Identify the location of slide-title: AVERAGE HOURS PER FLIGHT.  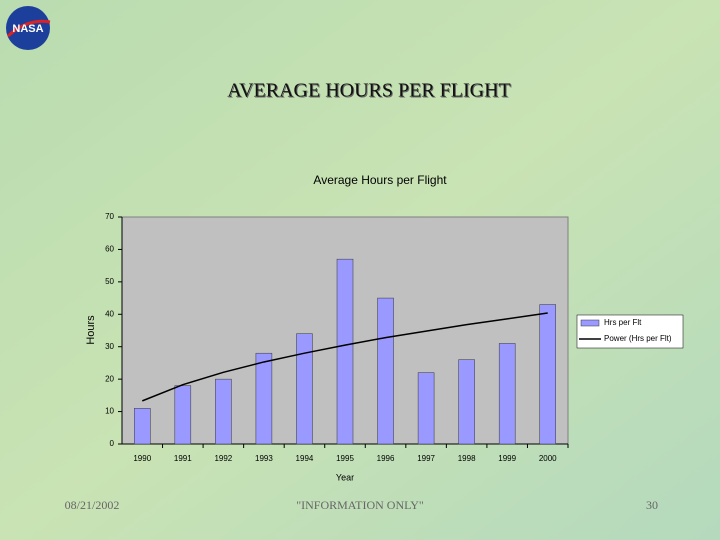
(369, 91).